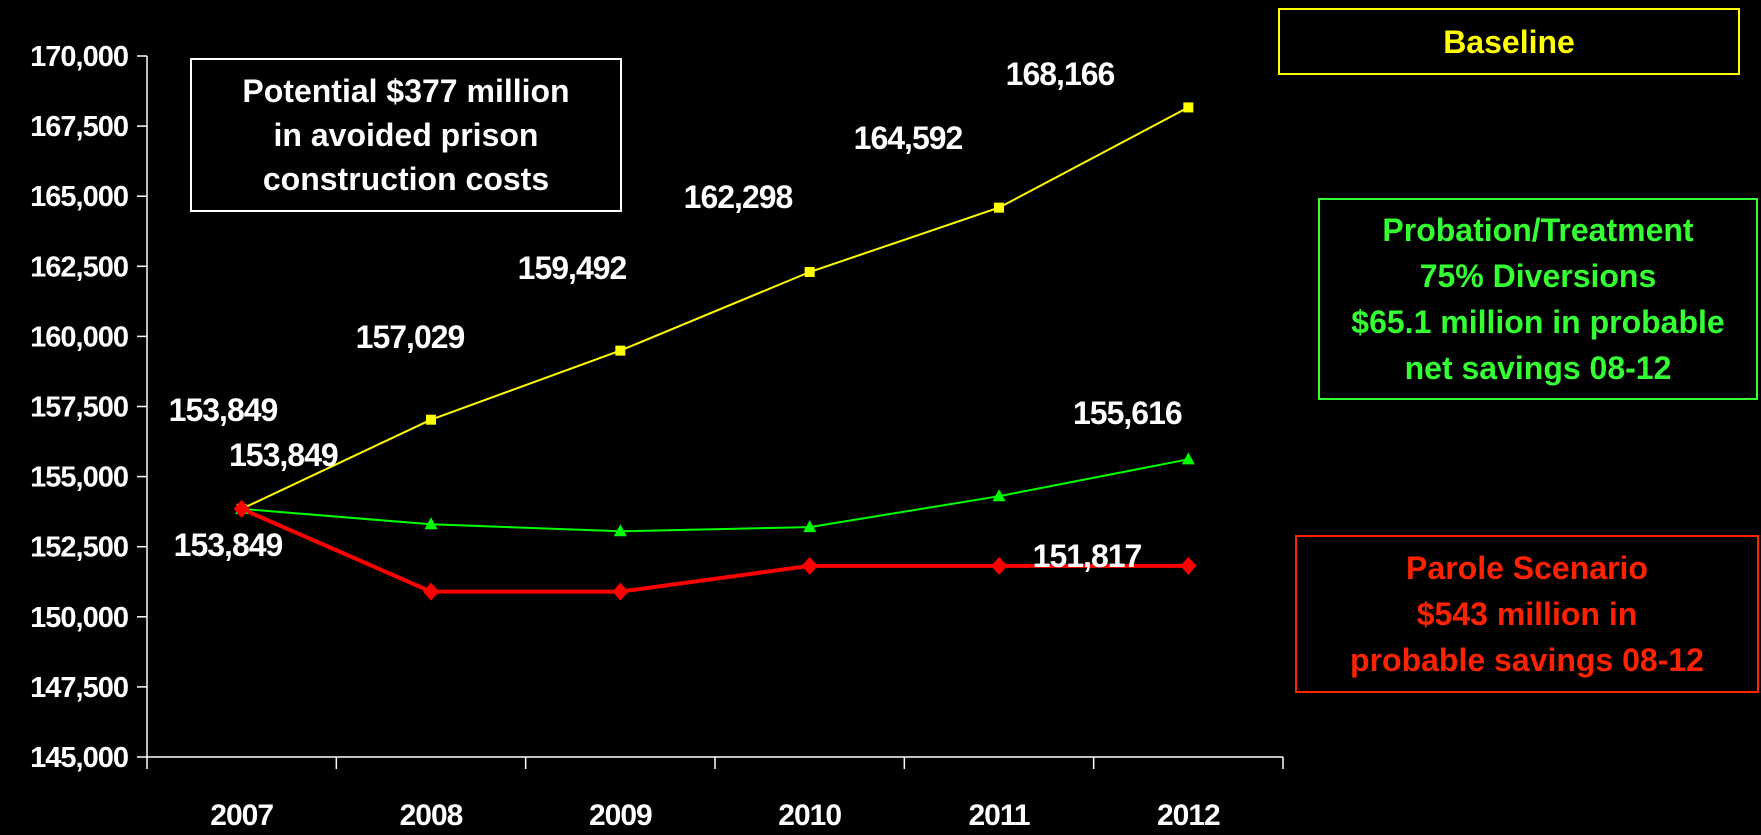 Image resolution: width=1761 pixels, height=835 pixels. Describe the element at coordinates (715, 794) in the screenshot. I see `x-axis-ticks: 2007 2008 2009 2010 2011 2012` at that location.